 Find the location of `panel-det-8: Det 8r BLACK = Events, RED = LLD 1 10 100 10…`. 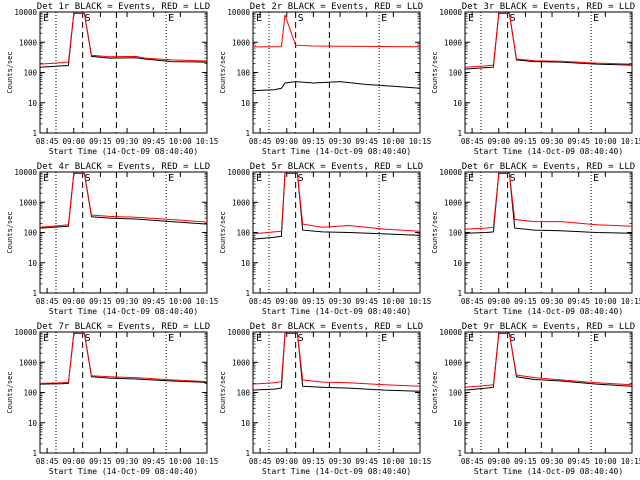

panel-det-8: Det 8r BLACK = Events, RED = LLD 1 10 100 10… is located at coordinates (325, 399).